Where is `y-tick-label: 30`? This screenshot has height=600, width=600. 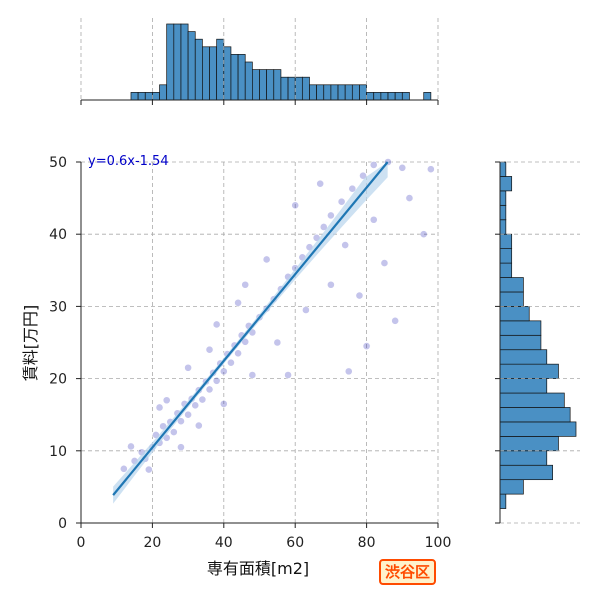 y-tick-label: 30 is located at coordinates (58, 307).